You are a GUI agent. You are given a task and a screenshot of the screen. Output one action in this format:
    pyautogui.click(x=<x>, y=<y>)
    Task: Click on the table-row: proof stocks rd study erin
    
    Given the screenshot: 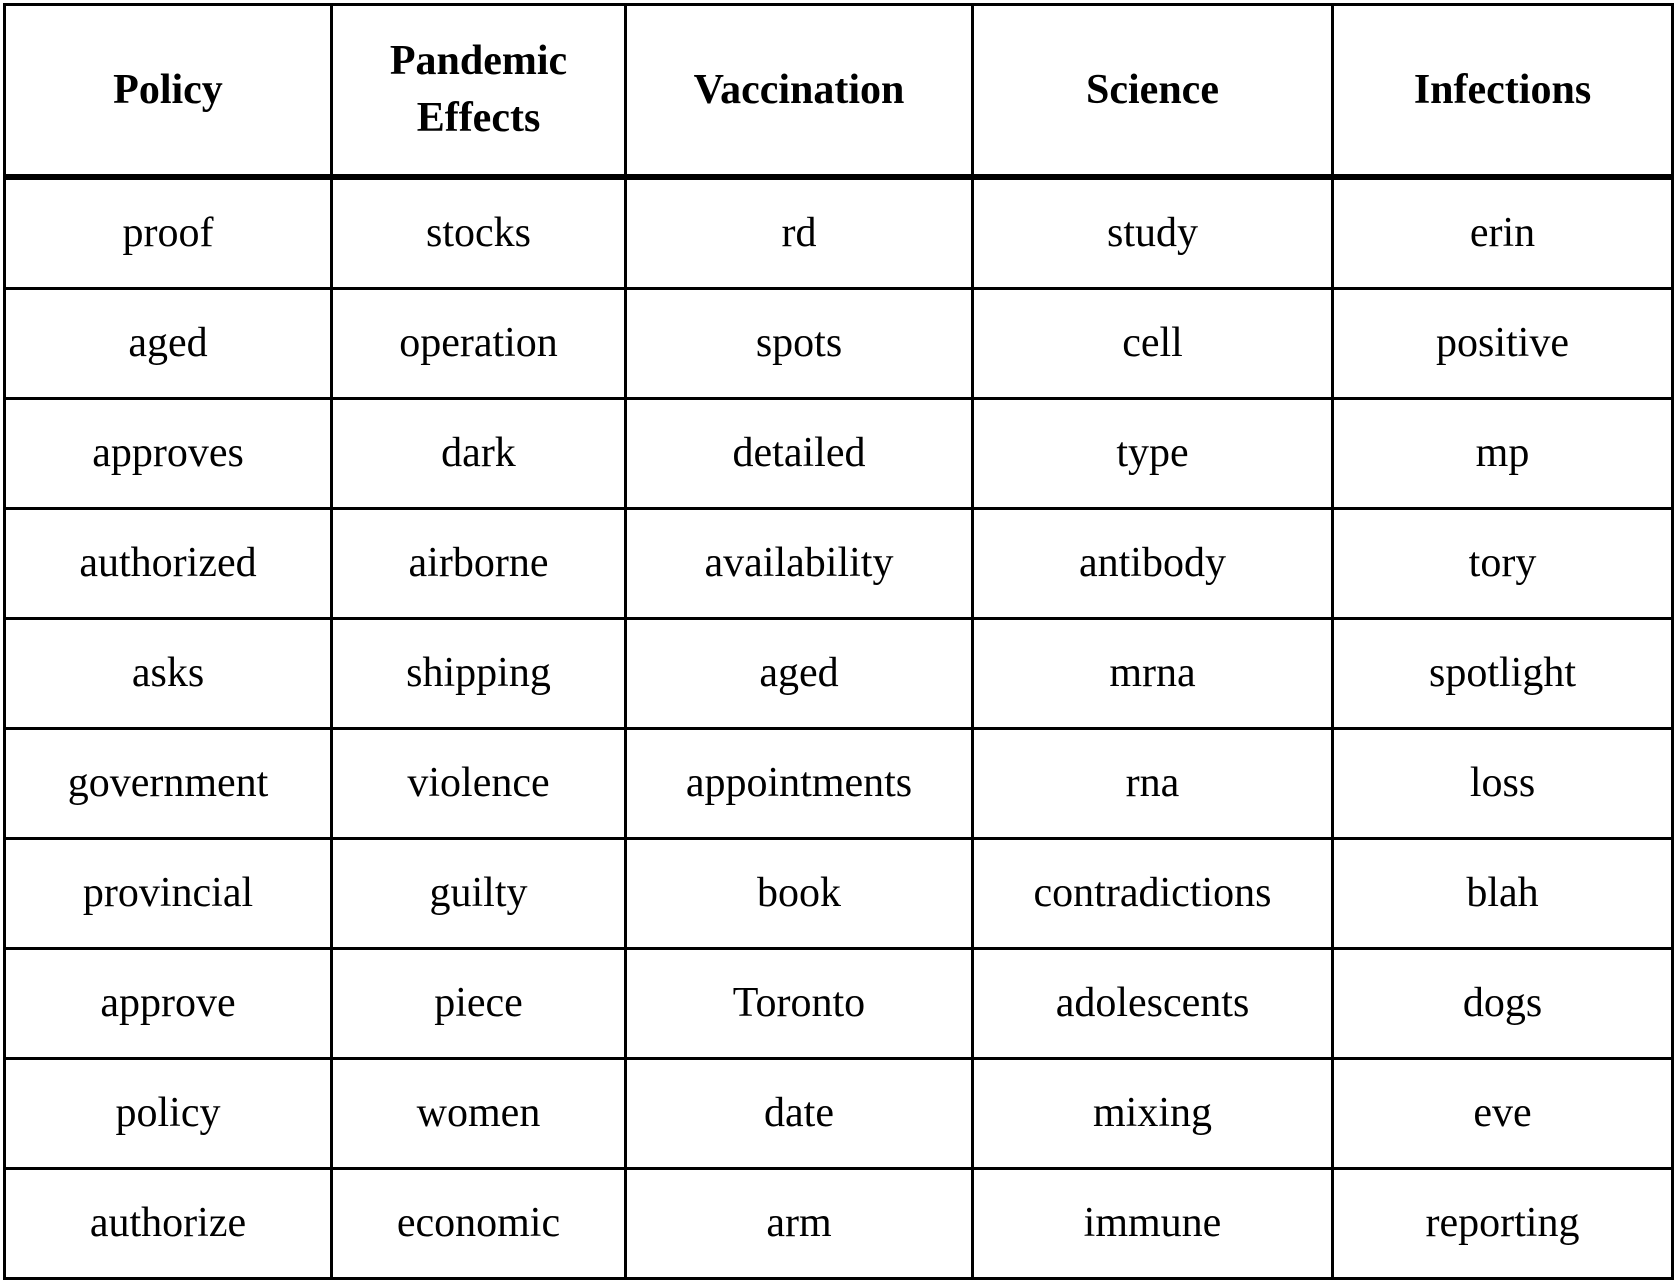 What is the action you would take?
    pyautogui.click(x=838, y=232)
    